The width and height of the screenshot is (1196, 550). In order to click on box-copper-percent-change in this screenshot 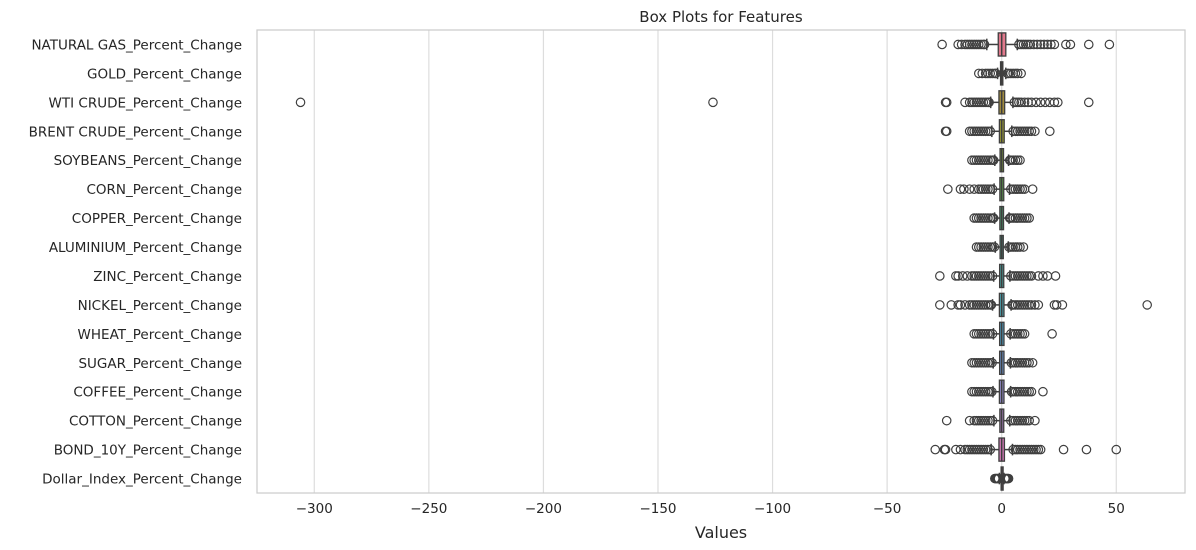, I will do `click(1001, 218)`.